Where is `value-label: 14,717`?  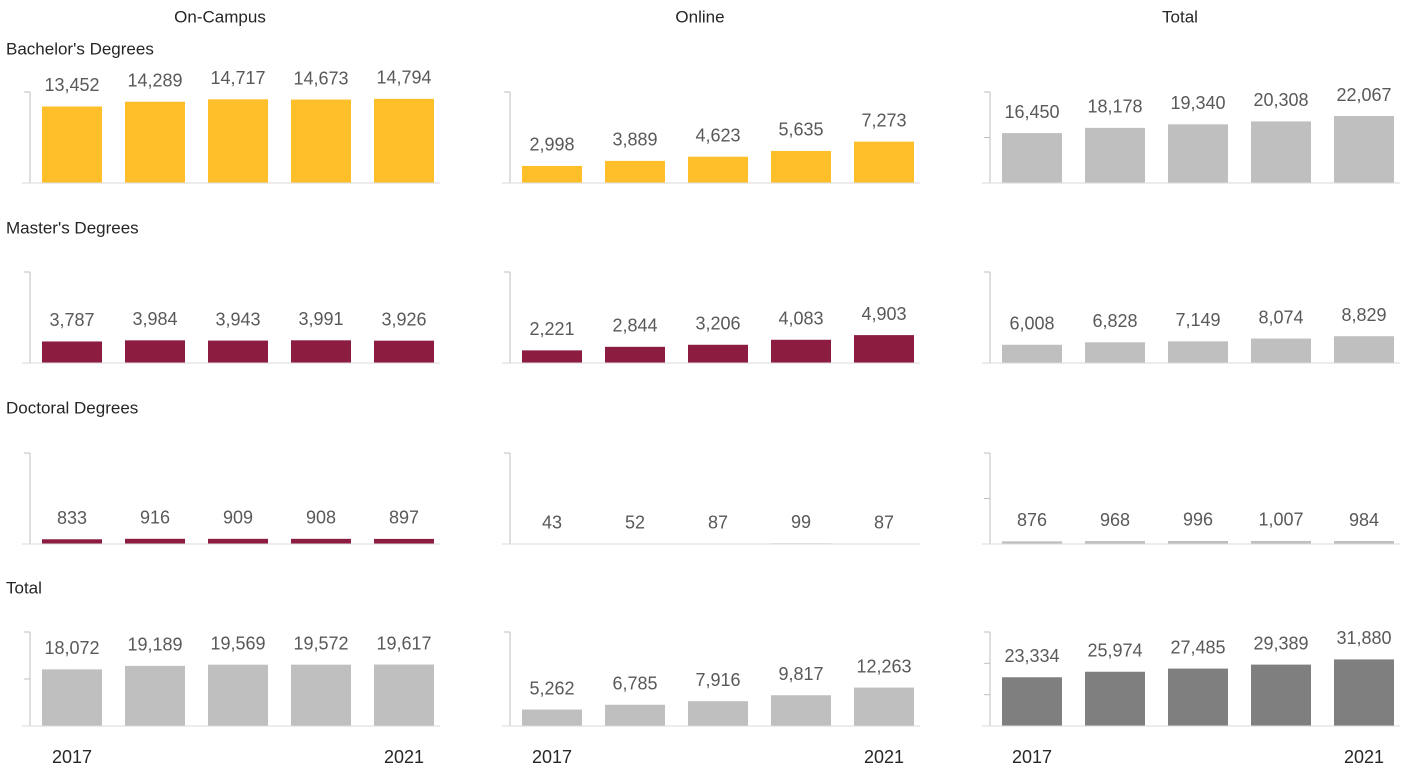
value-label: 14,717 is located at coordinates (237, 78).